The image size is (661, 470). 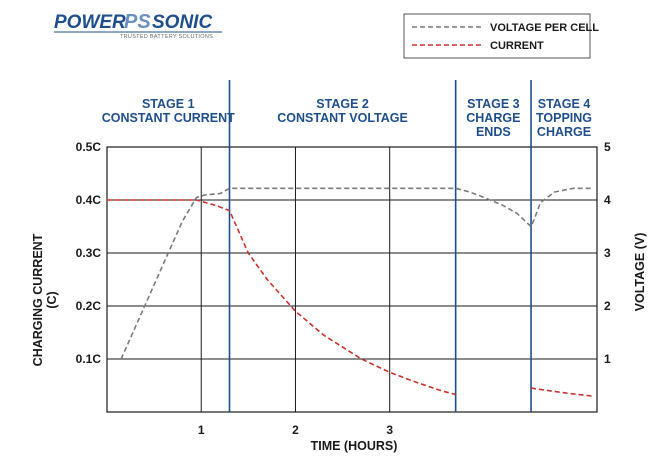 I want to click on left-axis-title: CHARGING CURRENT (C), so click(x=45, y=299).